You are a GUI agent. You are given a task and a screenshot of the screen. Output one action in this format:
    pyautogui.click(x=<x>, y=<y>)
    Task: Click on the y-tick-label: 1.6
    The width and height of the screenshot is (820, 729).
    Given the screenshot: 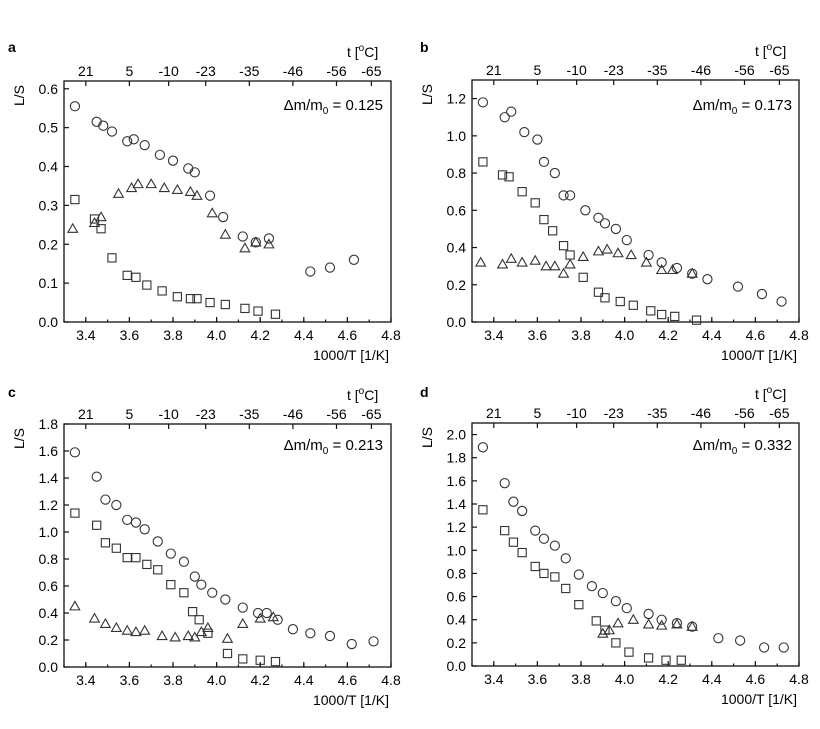 What is the action you would take?
    pyautogui.click(x=457, y=481)
    